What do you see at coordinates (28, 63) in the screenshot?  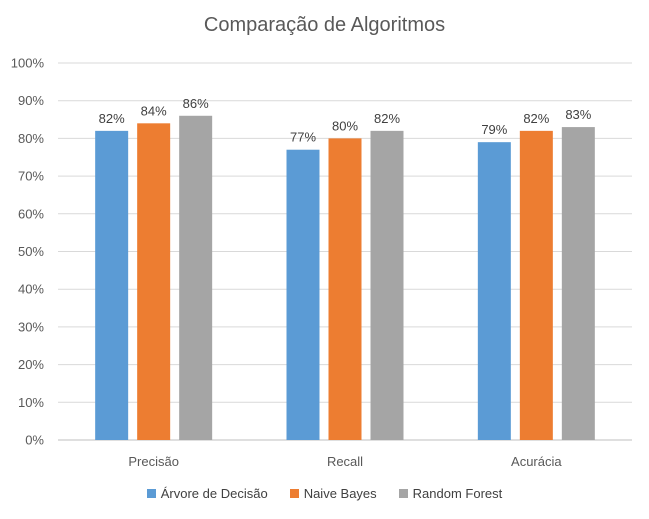 I see `y-tick-label: 100%` at bounding box center [28, 63].